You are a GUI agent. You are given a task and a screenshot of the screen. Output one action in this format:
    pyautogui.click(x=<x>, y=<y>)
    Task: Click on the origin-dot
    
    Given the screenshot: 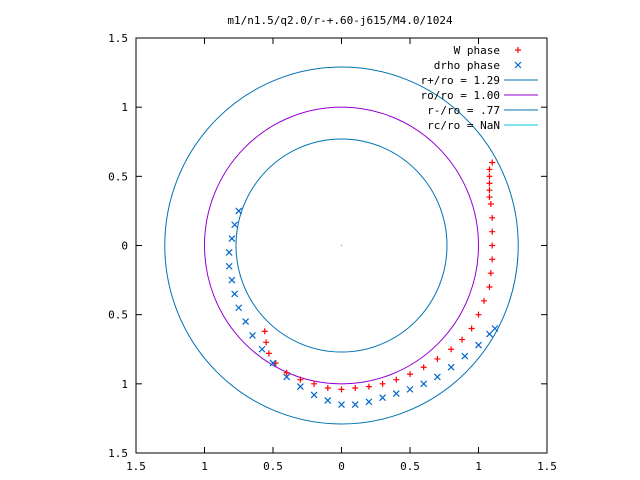 What is the action you would take?
    pyautogui.click(x=341, y=245)
    